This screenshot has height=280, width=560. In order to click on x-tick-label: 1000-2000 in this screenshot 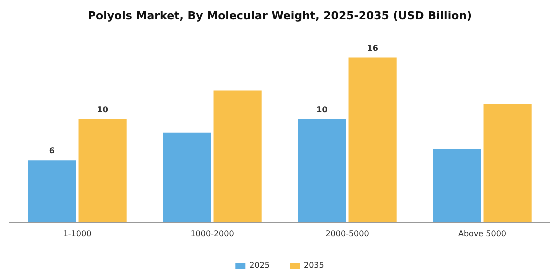, I will do `click(212, 233)`.